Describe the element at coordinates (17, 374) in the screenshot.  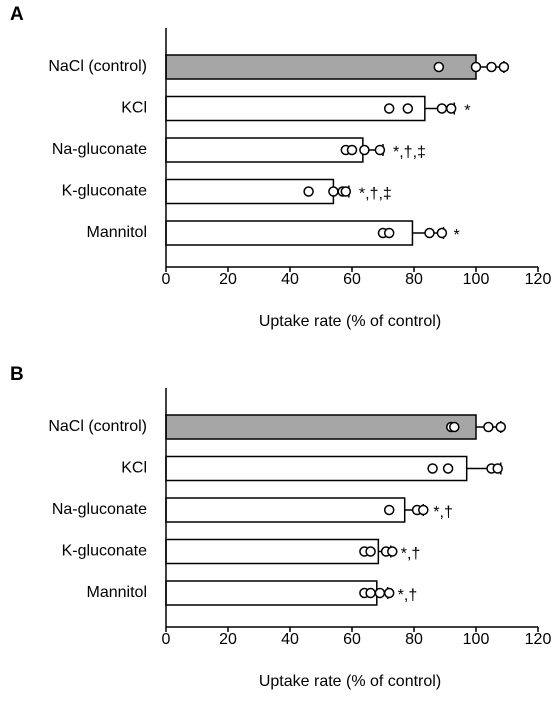
I see `panel-label: B` at that location.